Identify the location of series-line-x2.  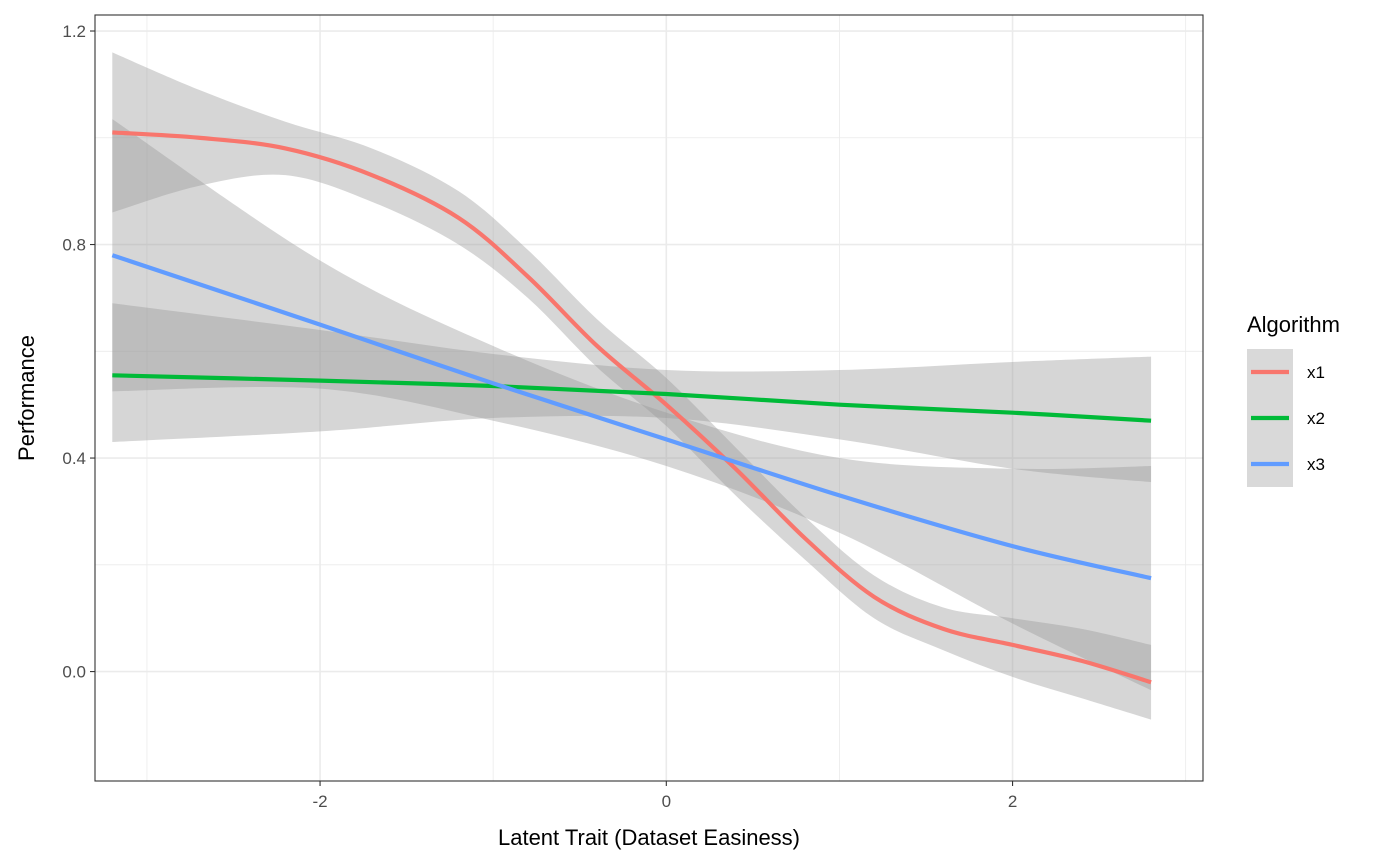
(632, 398).